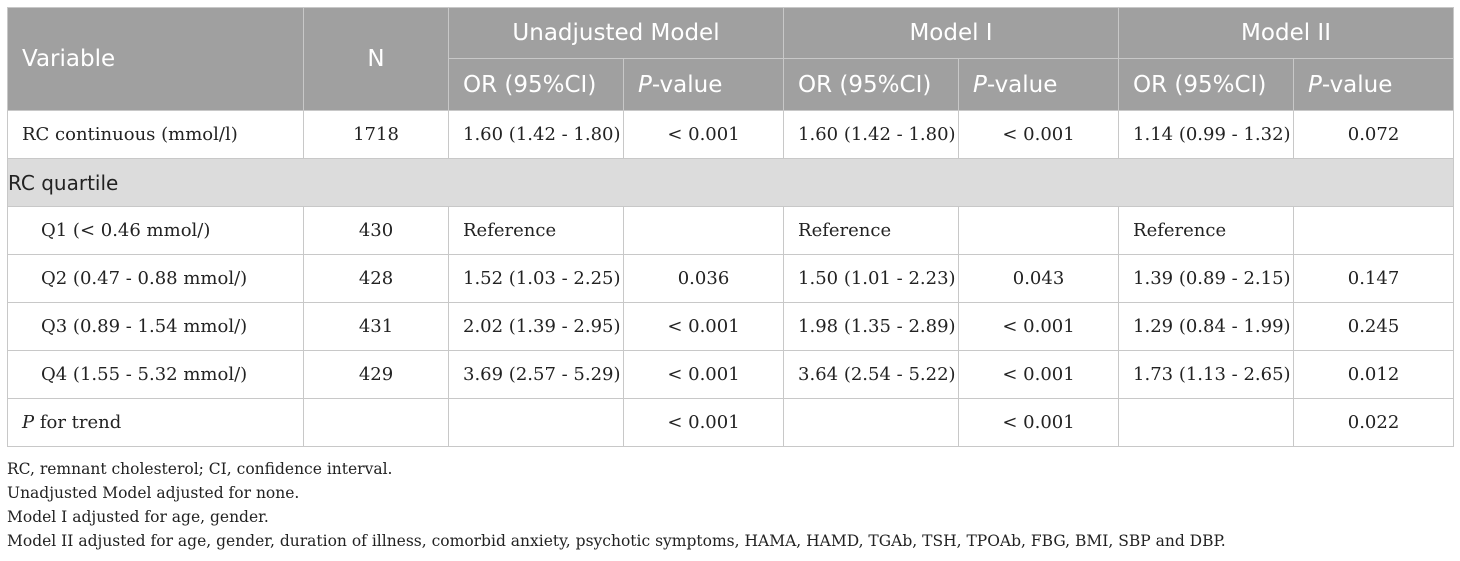 This screenshot has height=561, width=1460. I want to click on header-variable: Variable, so click(155, 59).